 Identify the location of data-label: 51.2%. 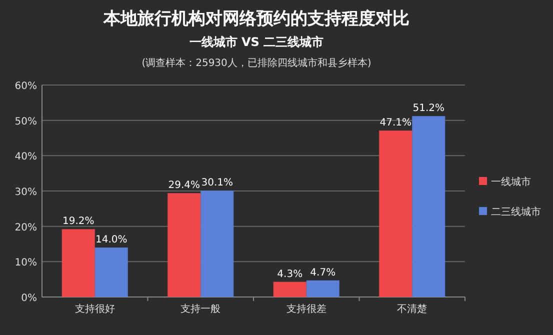
(428, 108).